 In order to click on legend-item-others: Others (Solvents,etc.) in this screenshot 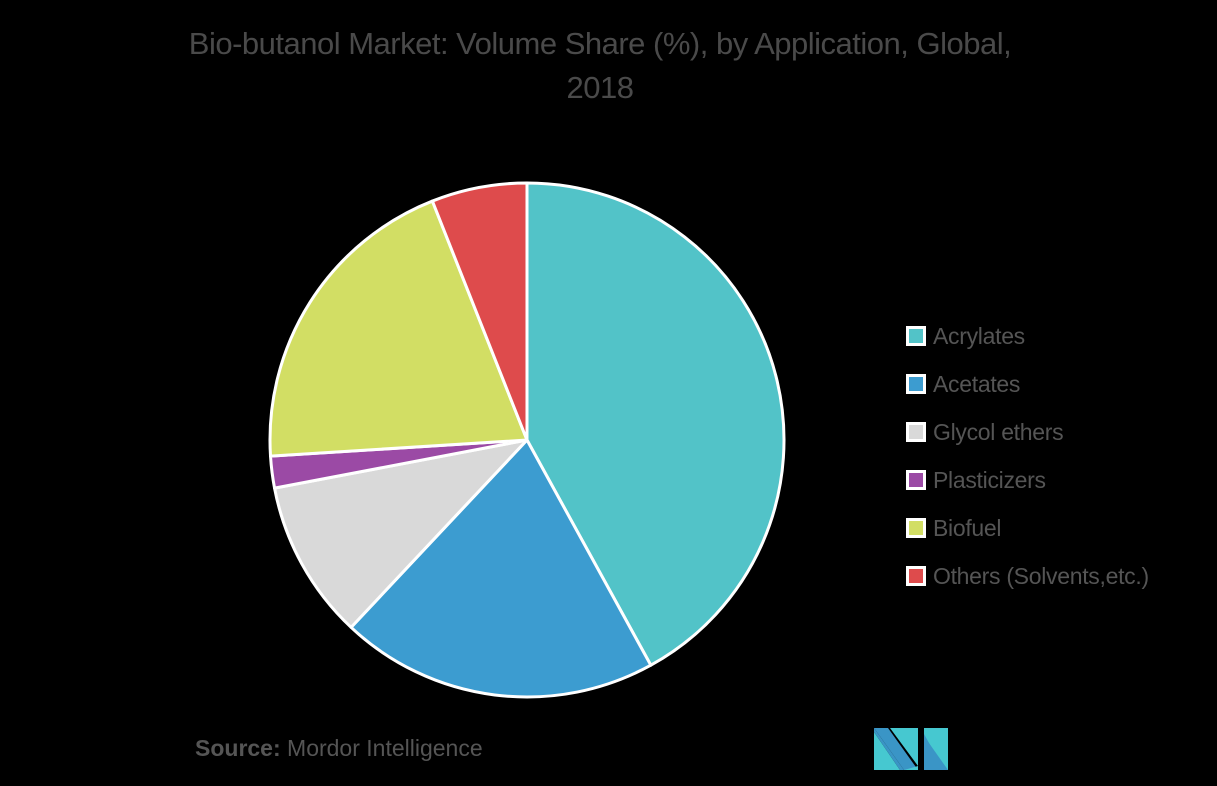, I will do `click(1027, 576)`.